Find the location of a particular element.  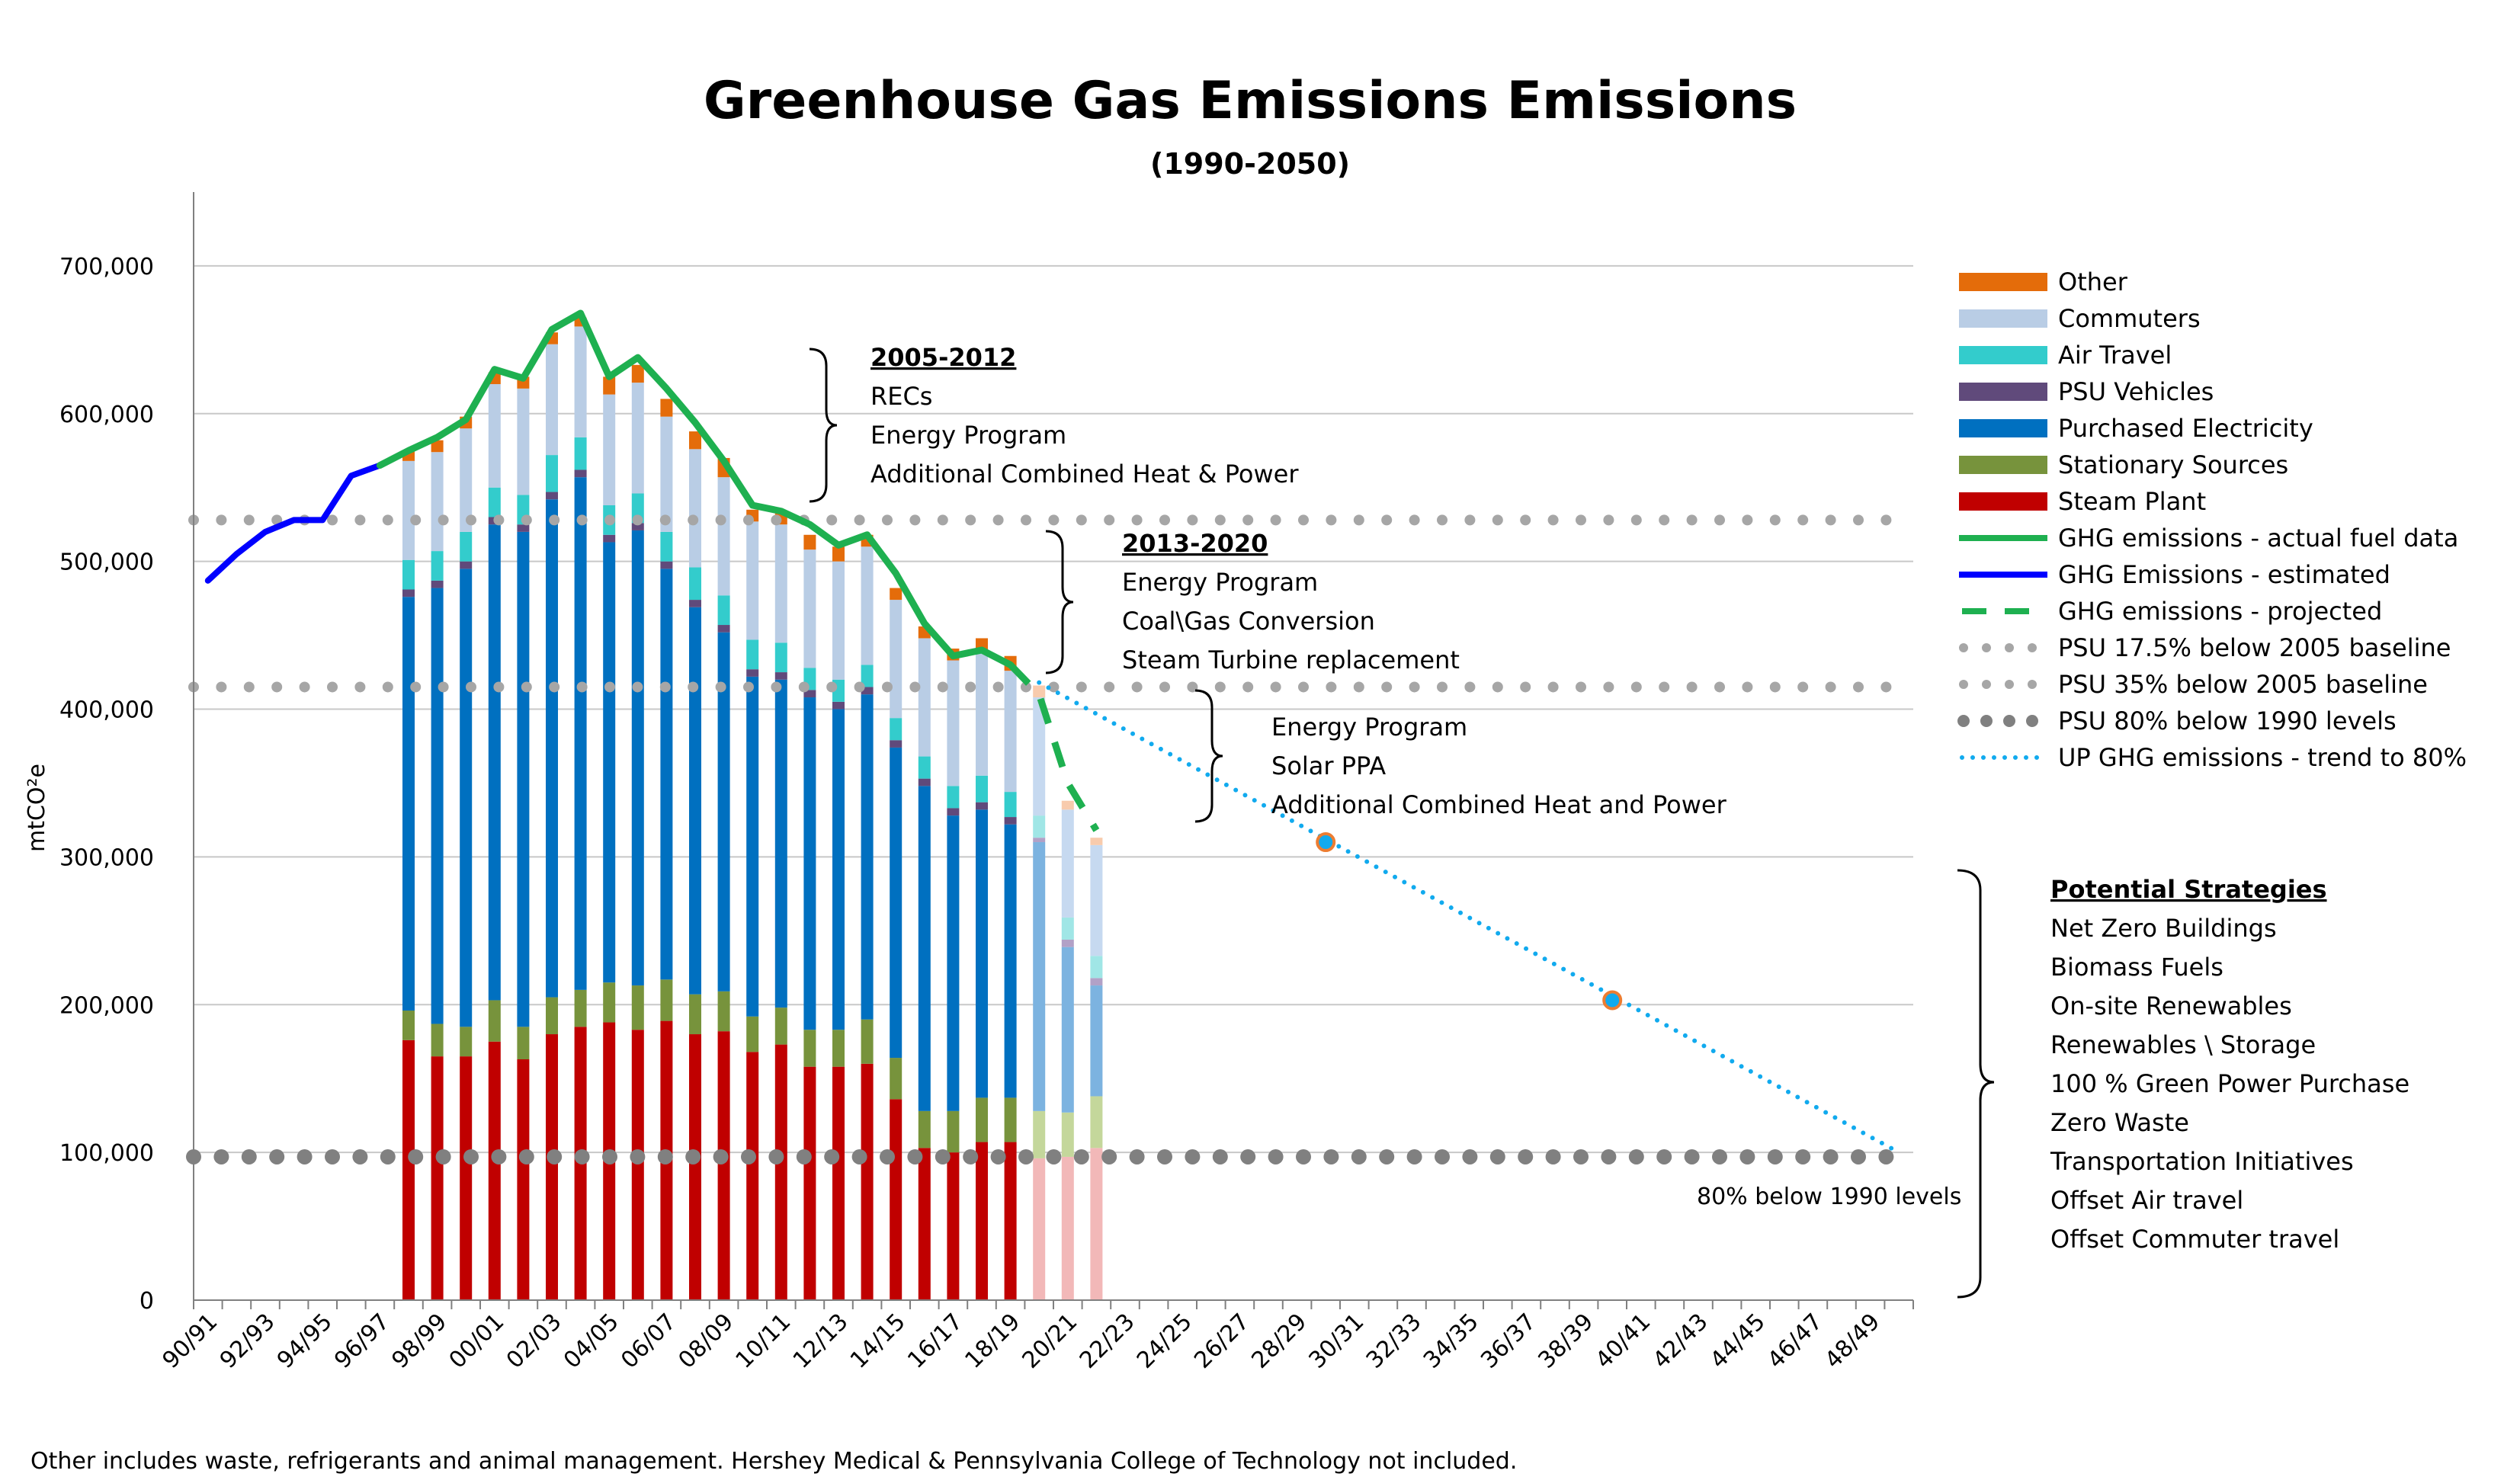

legend-entry: PSU 35% below 2005 baseline is located at coordinates (2193, 685).